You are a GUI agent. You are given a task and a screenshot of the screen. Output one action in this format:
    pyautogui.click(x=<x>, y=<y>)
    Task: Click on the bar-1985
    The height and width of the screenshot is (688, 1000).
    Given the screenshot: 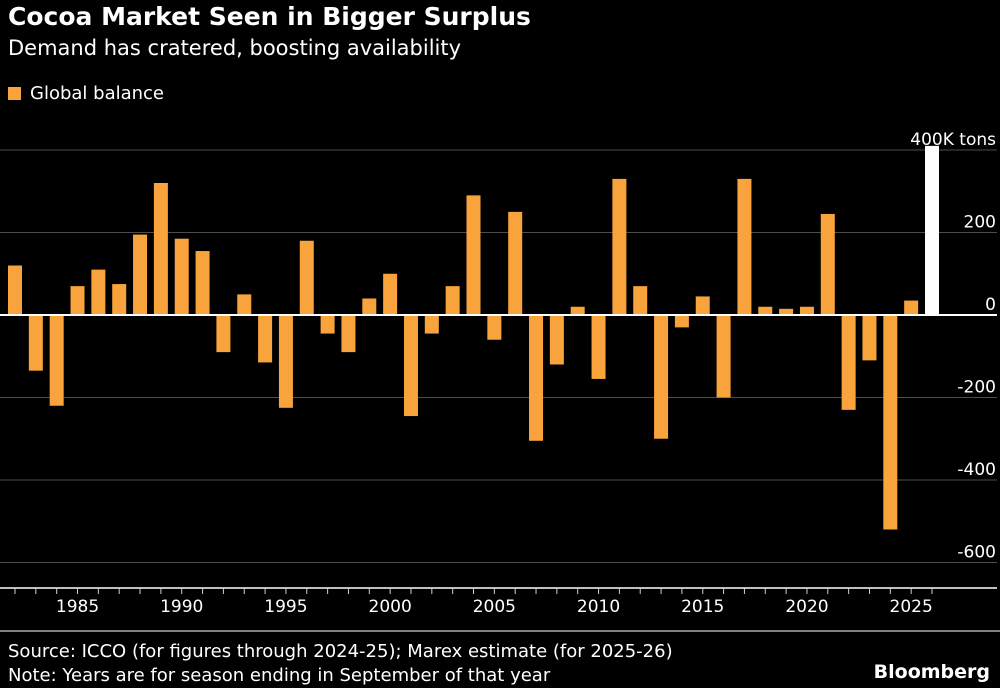 What is the action you would take?
    pyautogui.click(x=77, y=300)
    